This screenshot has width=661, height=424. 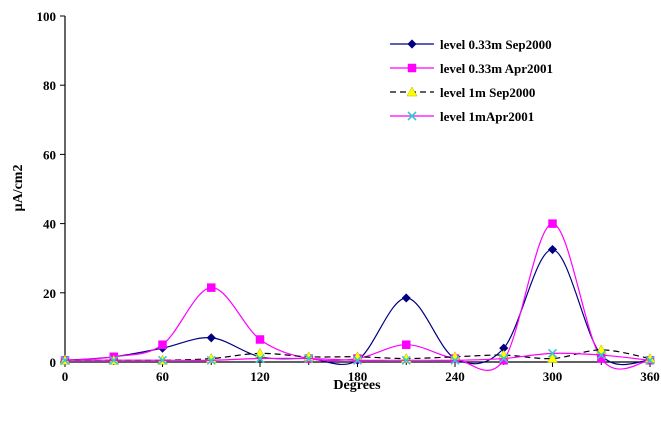 What do you see at coordinates (18, 188) in the screenshot?
I see `y-axis-label: µA/cm2` at bounding box center [18, 188].